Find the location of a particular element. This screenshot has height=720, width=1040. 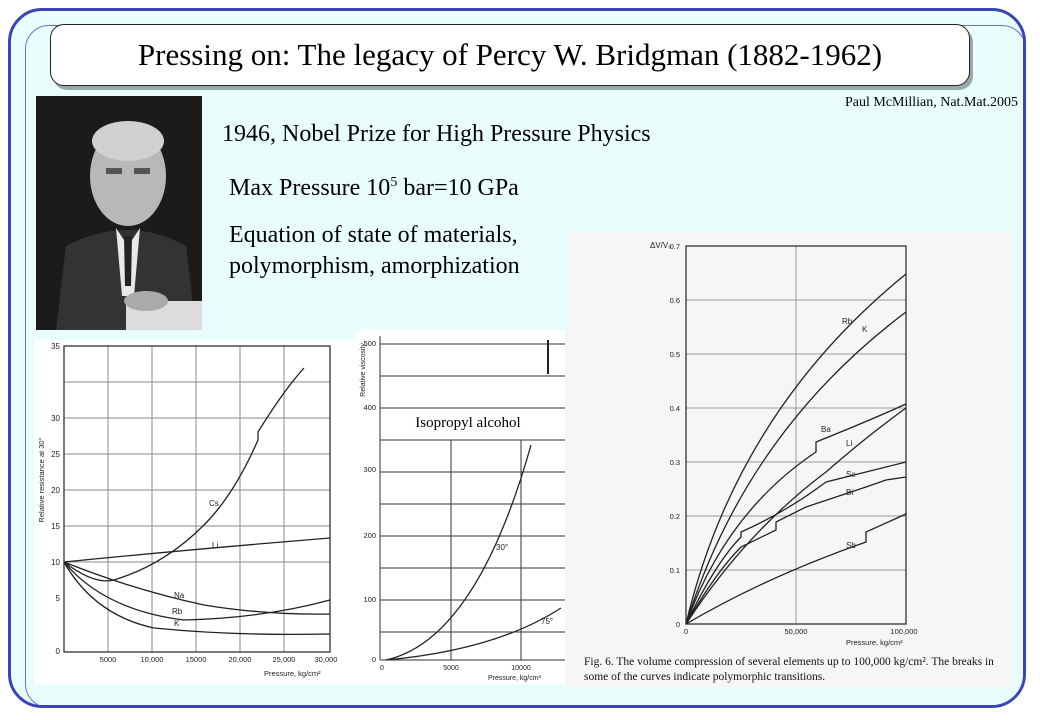

mid-y-tick-300: 300 is located at coordinates (369, 469).